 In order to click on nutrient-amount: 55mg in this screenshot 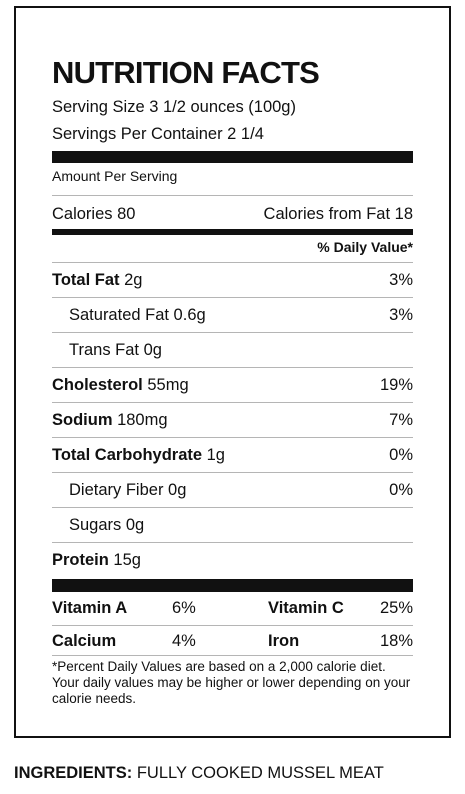, I will do `click(165, 384)`.